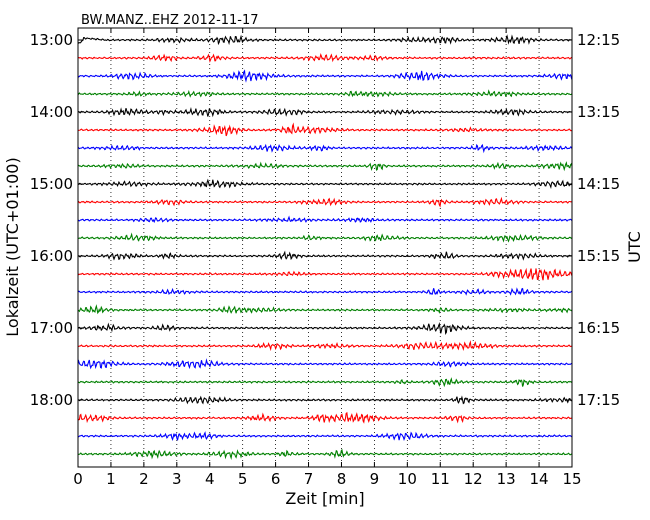  What do you see at coordinates (51, 112) in the screenshot?
I see `left-tick-label: 14:00` at bounding box center [51, 112].